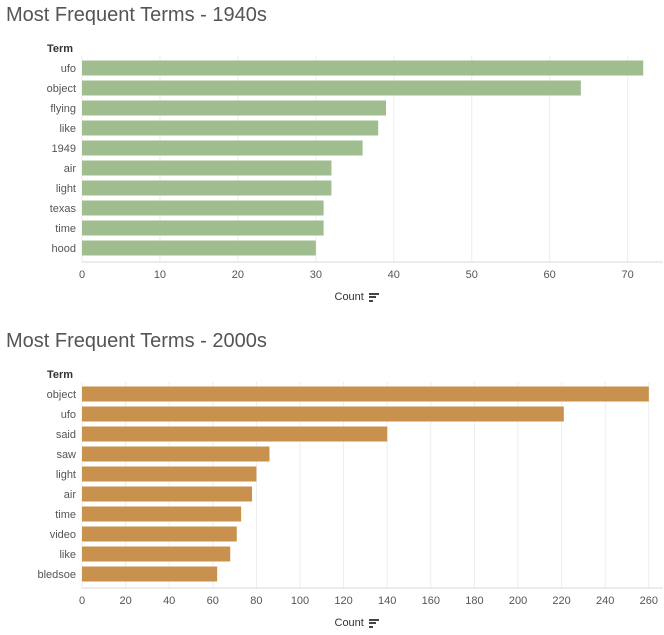 The height and width of the screenshot is (635, 664). I want to click on tick-label: 30, so click(316, 275).